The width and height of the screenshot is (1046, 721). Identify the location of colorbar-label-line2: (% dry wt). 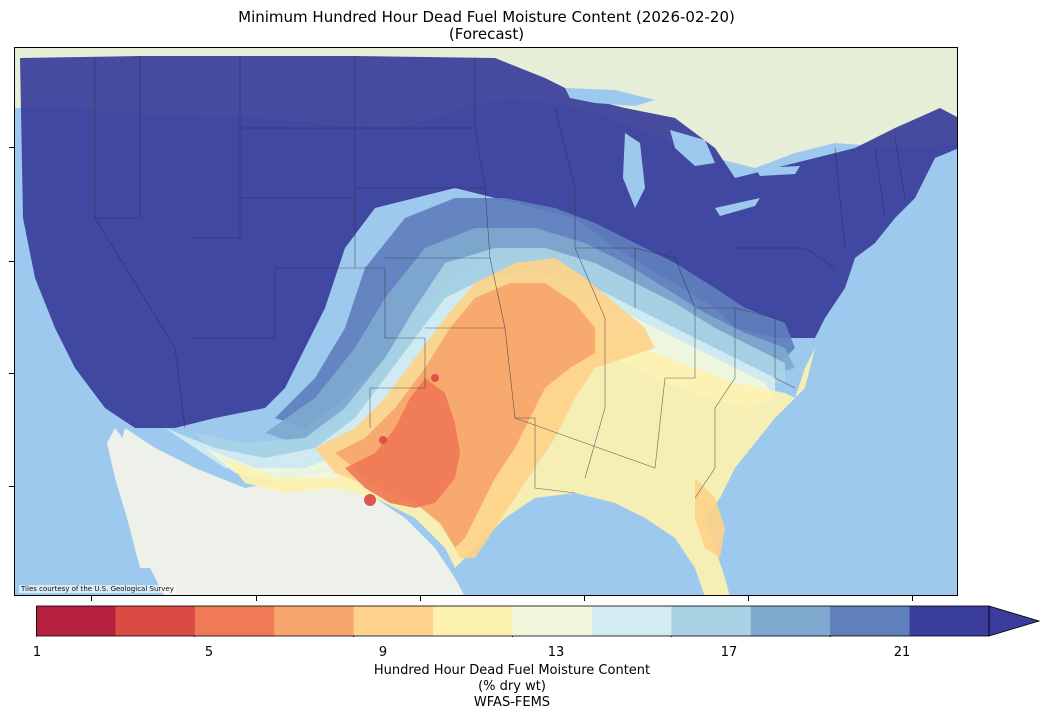
(512, 686).